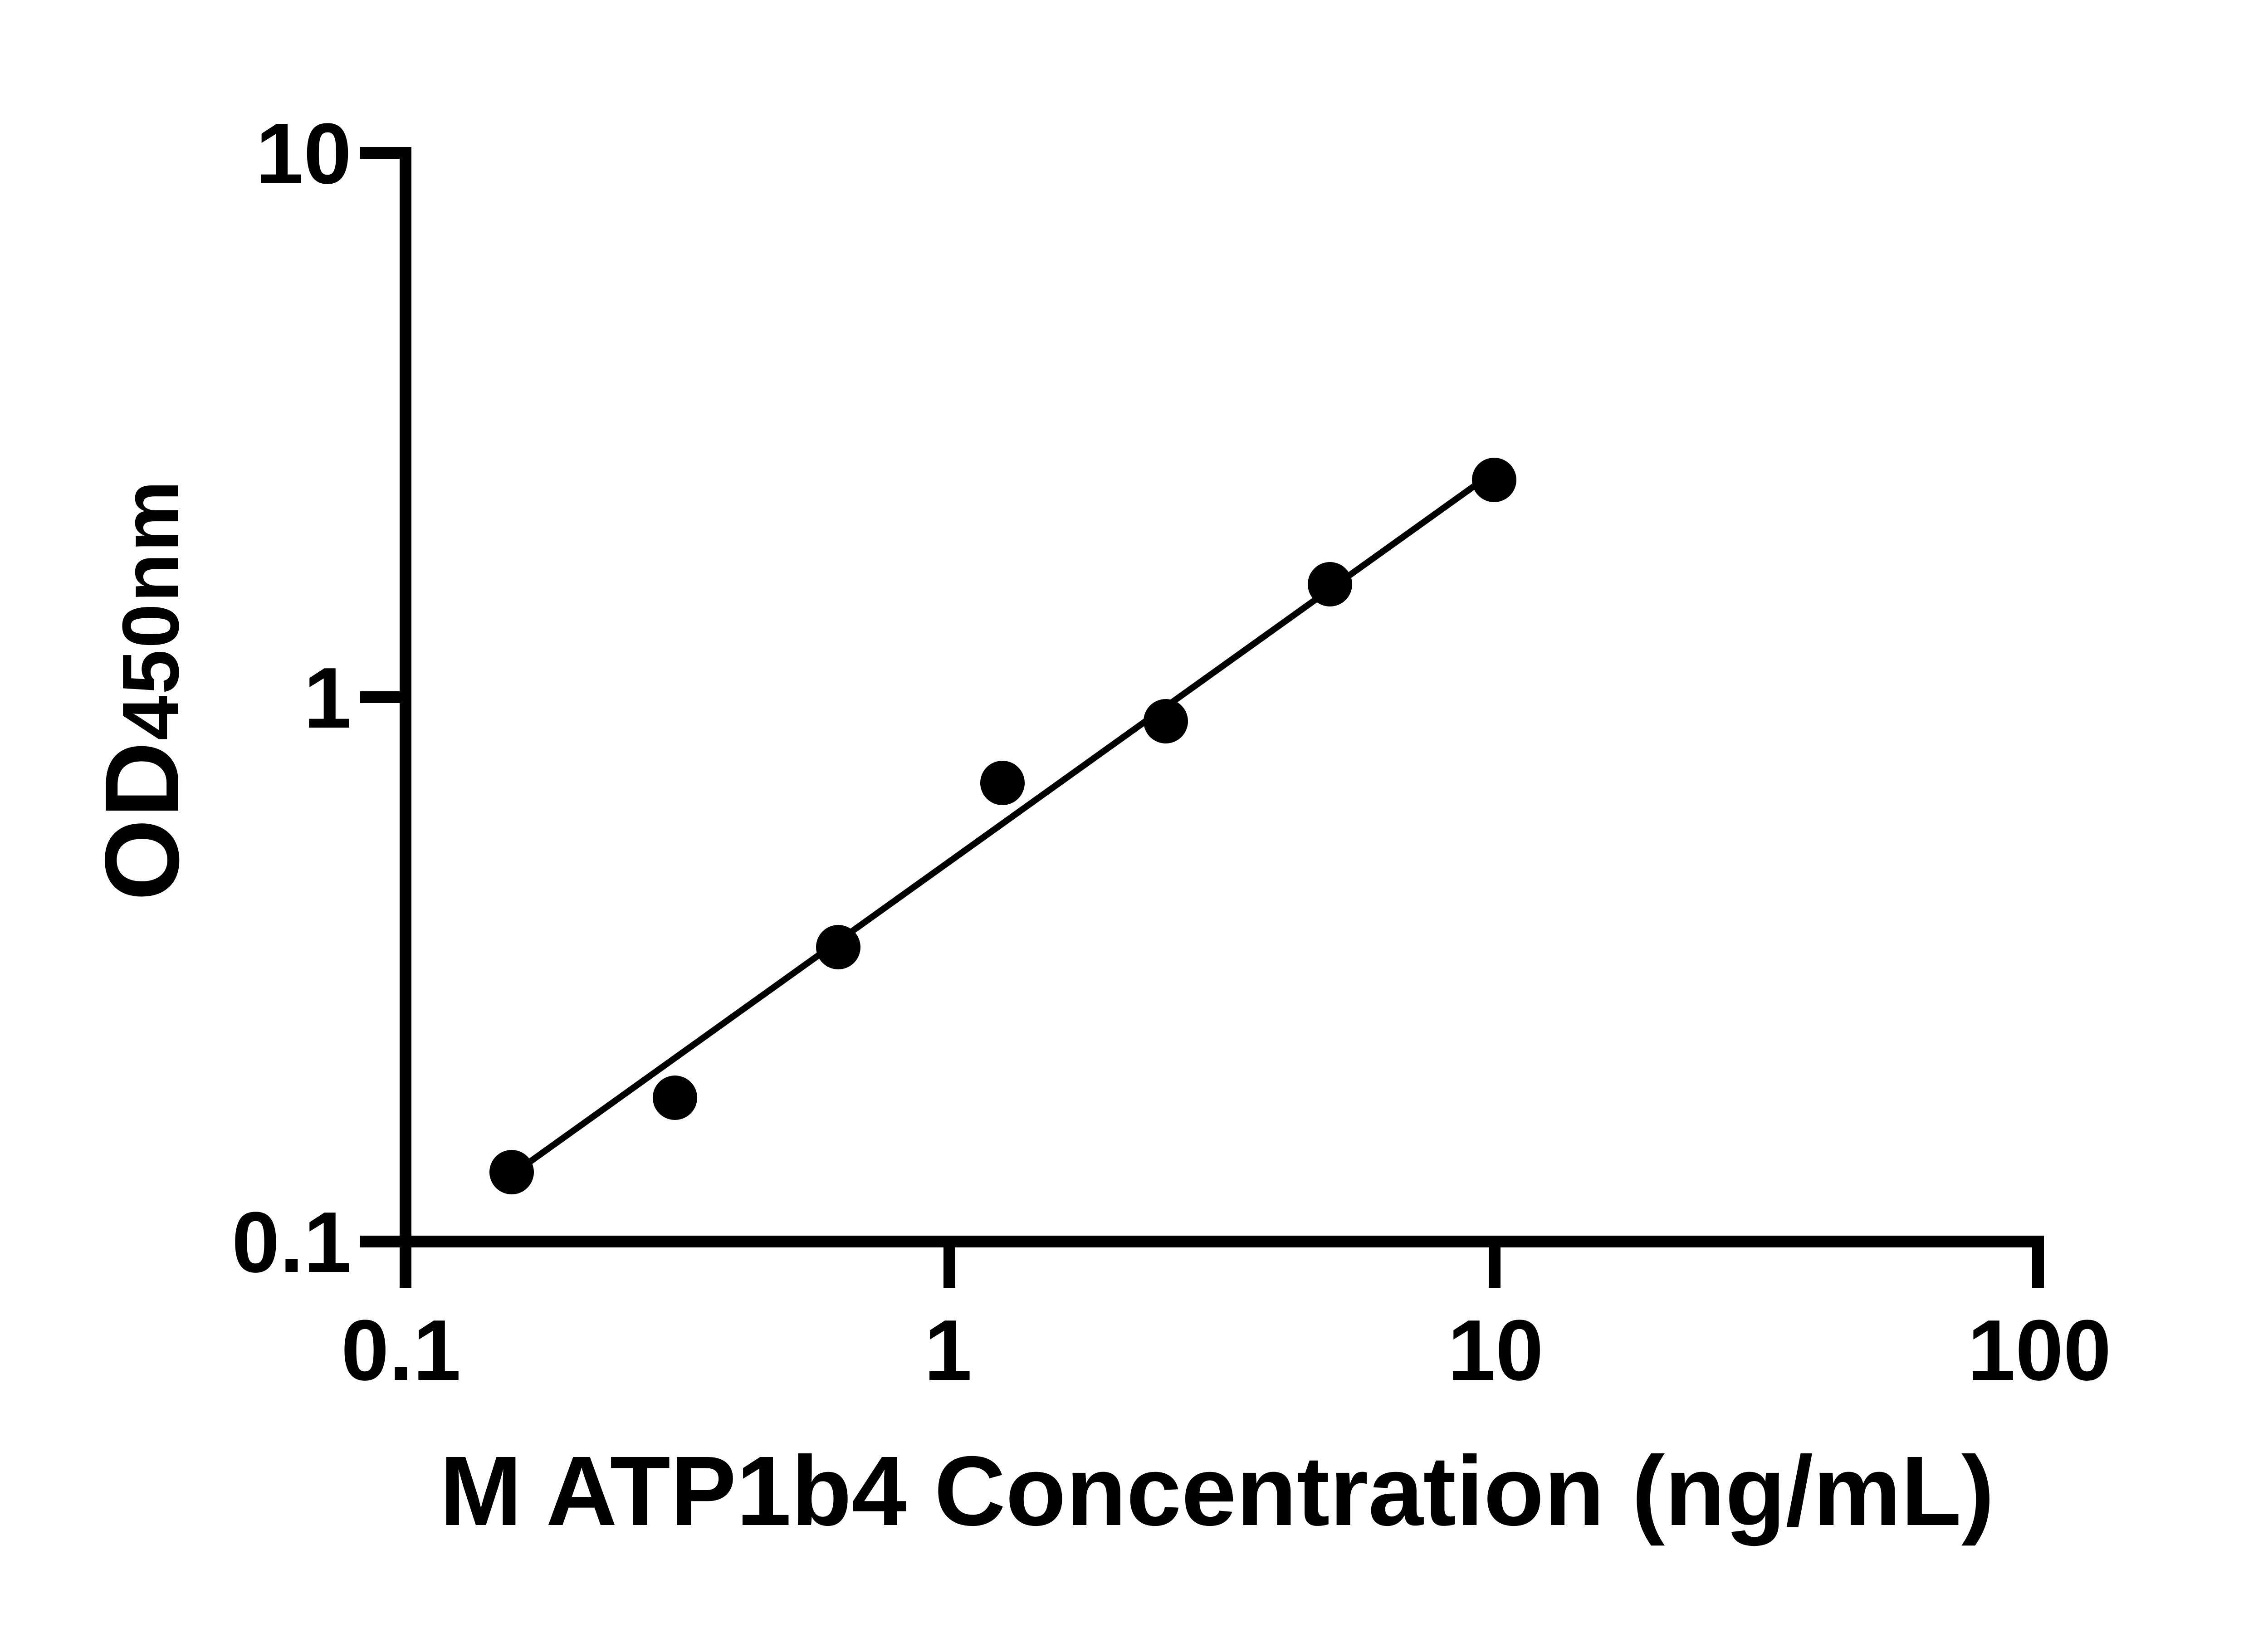 This screenshot has width=2268, height=1633. What do you see at coordinates (2039, 1350) in the screenshot?
I see `svg-text: 100` at bounding box center [2039, 1350].